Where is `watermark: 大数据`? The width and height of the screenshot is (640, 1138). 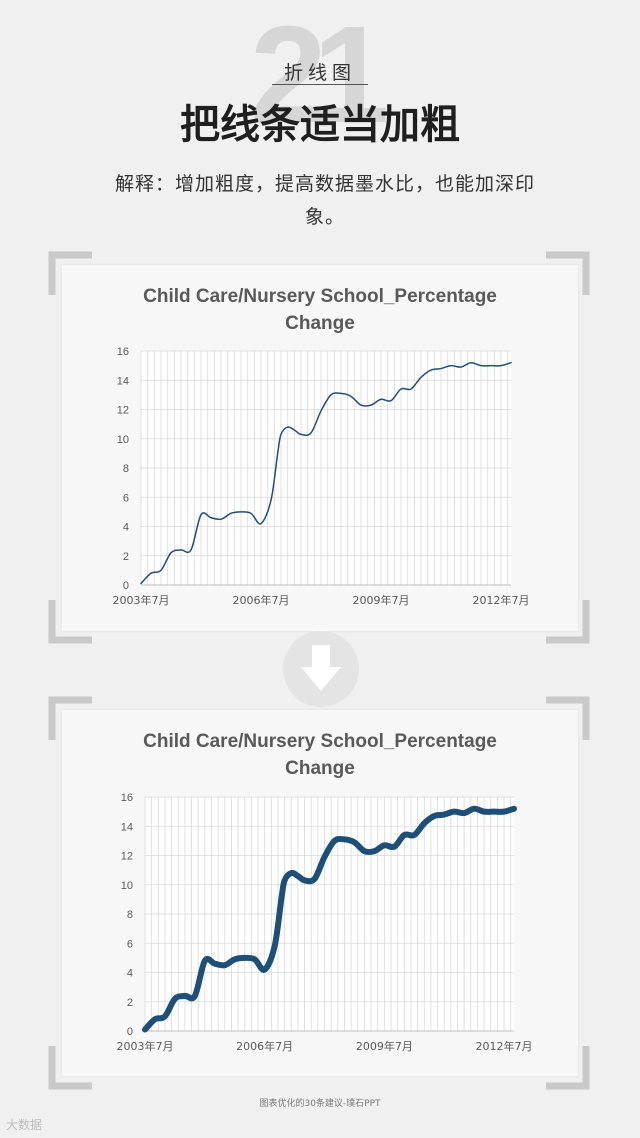
watermark: 大数据 is located at coordinates (24, 1125).